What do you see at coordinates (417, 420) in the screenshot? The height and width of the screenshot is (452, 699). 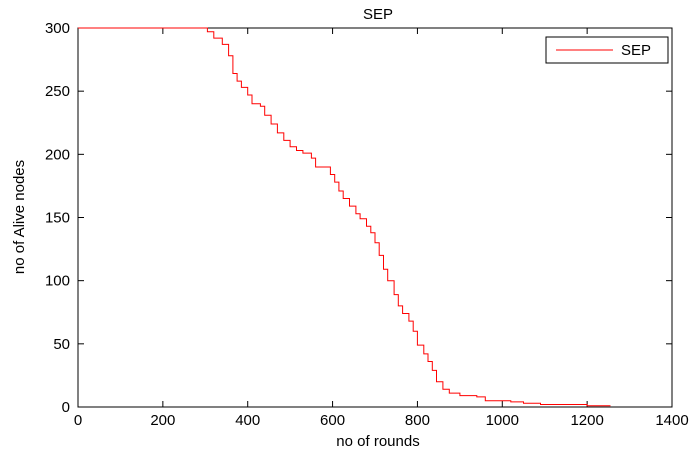 I see `x-tick-label: 800` at bounding box center [417, 420].